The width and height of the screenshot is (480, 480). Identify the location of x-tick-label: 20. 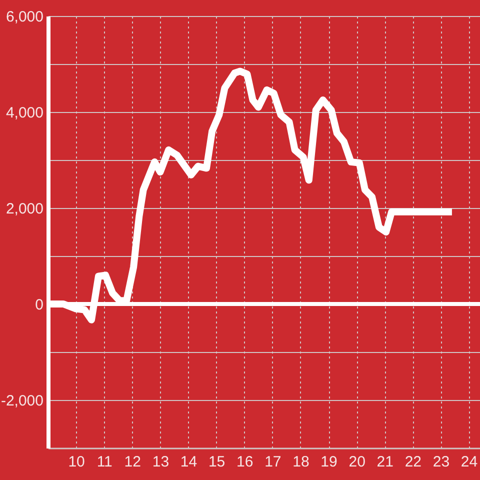
(357, 462).